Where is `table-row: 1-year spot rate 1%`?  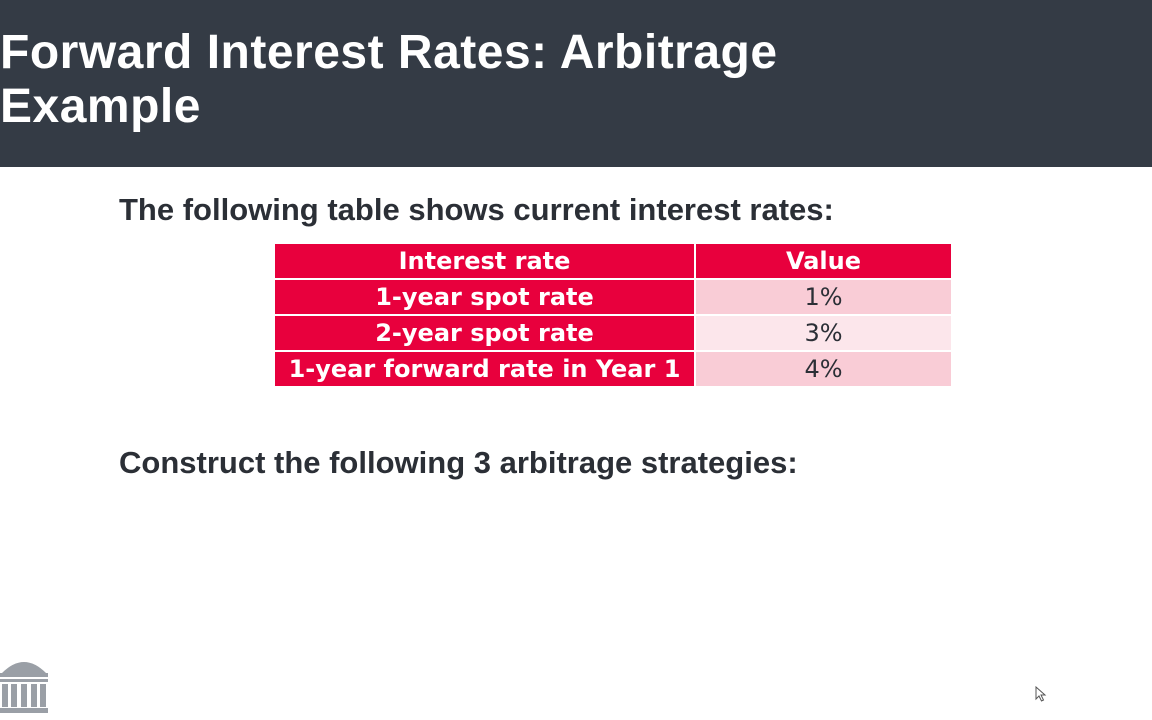
table-row: 1-year spot rate 1% is located at coordinates (613, 297).